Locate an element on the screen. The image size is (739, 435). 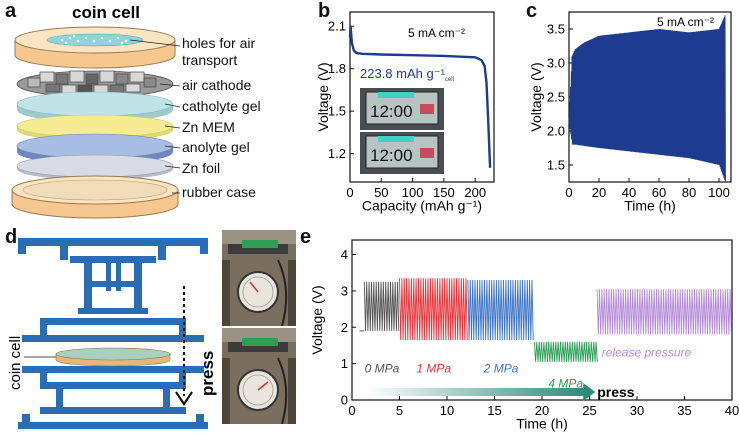
chart-b-xtick-label: 50 is located at coordinates (381, 192).